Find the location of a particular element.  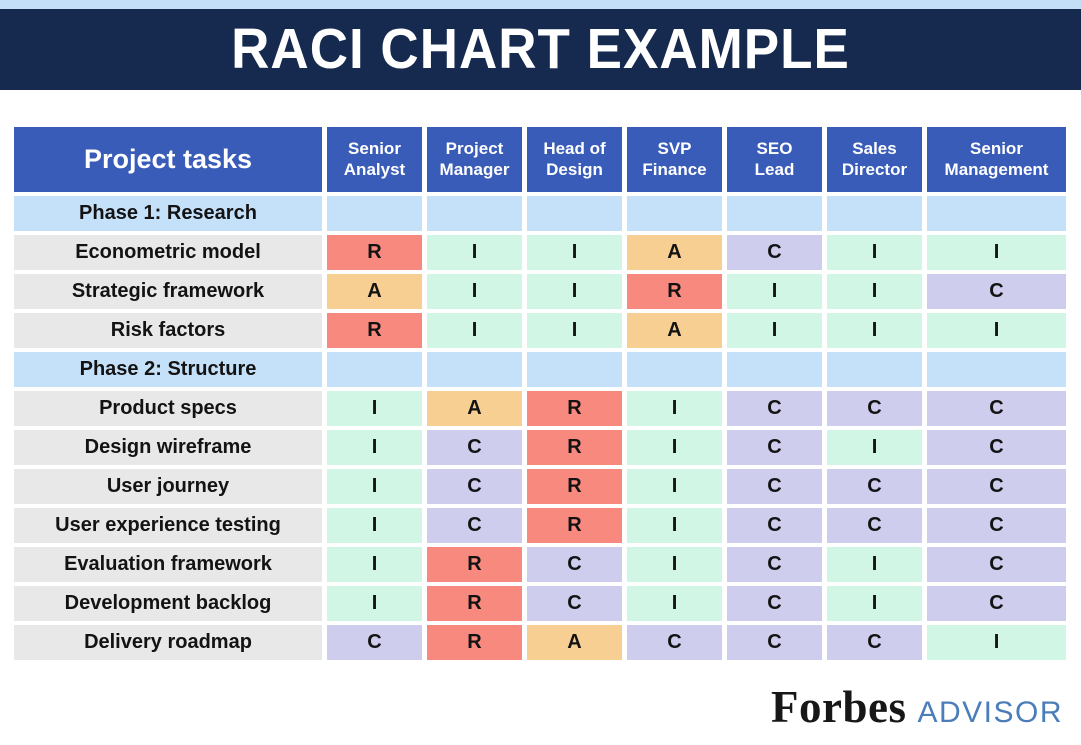

column-header-0: Senior Analyst is located at coordinates (374, 159).